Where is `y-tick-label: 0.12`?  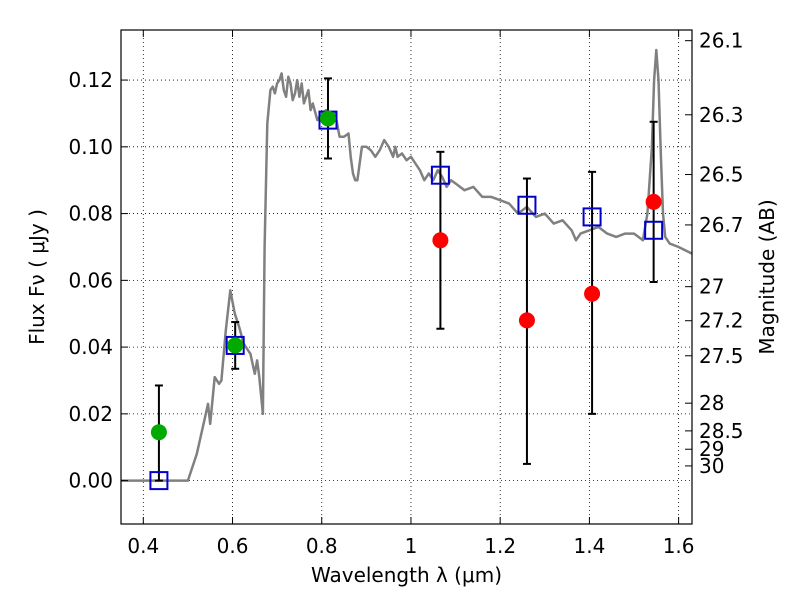
y-tick-label: 0.12 is located at coordinates (90, 80).